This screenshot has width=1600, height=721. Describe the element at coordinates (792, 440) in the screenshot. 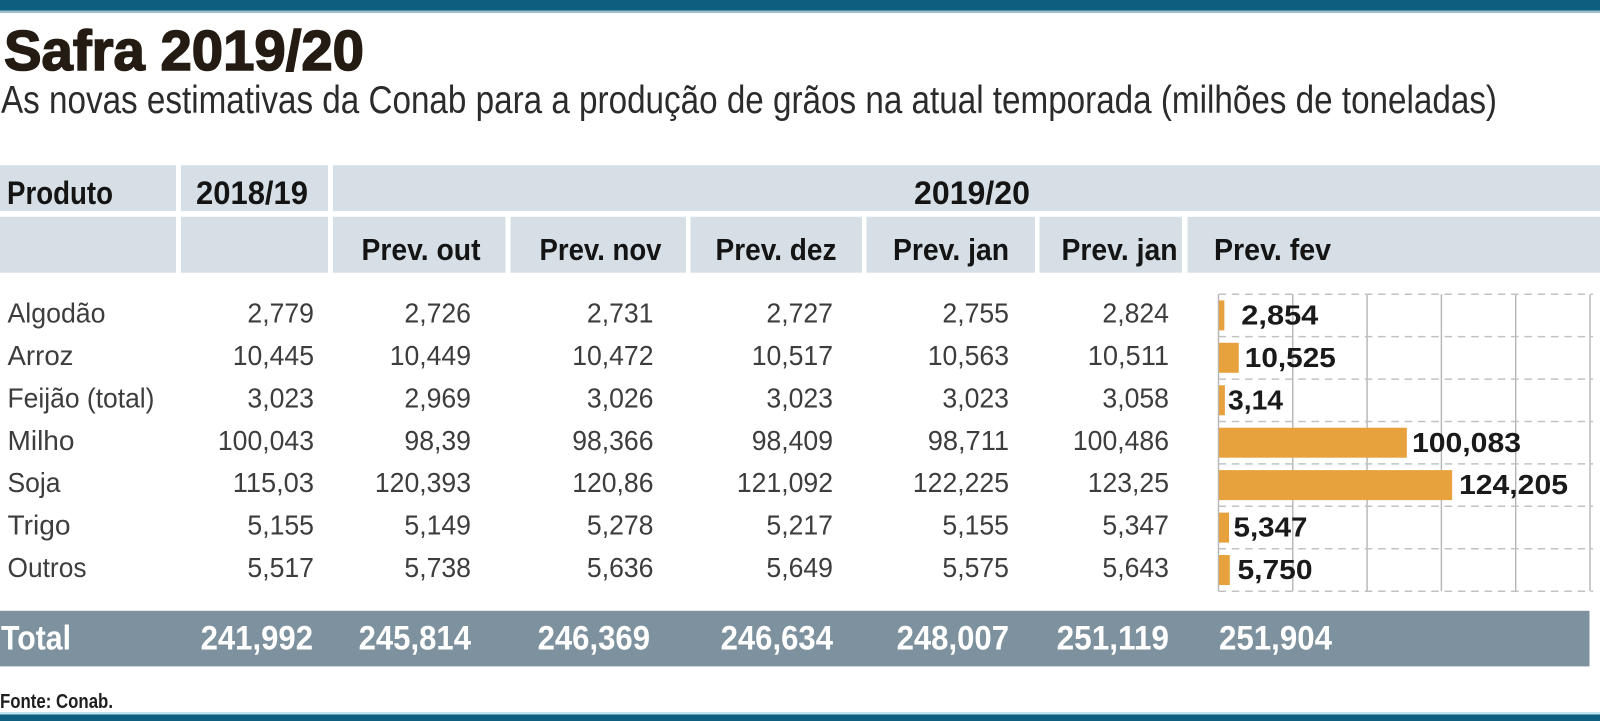

I see `svg-text: 98,409` at that location.